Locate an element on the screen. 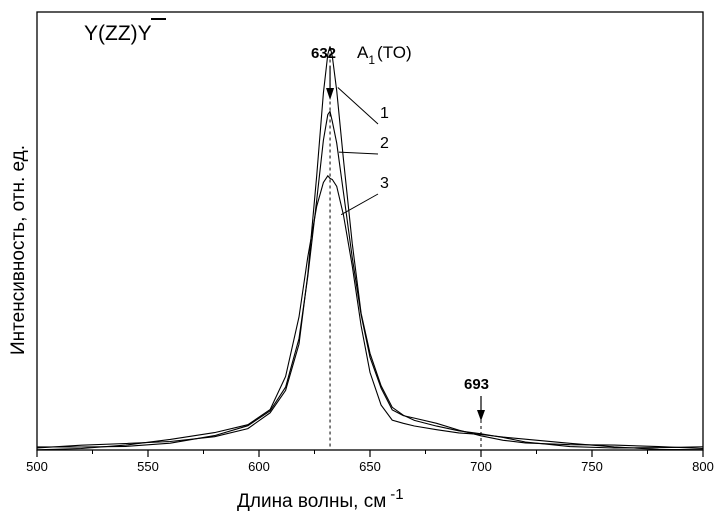  series-label-3: 3 is located at coordinates (384, 183).